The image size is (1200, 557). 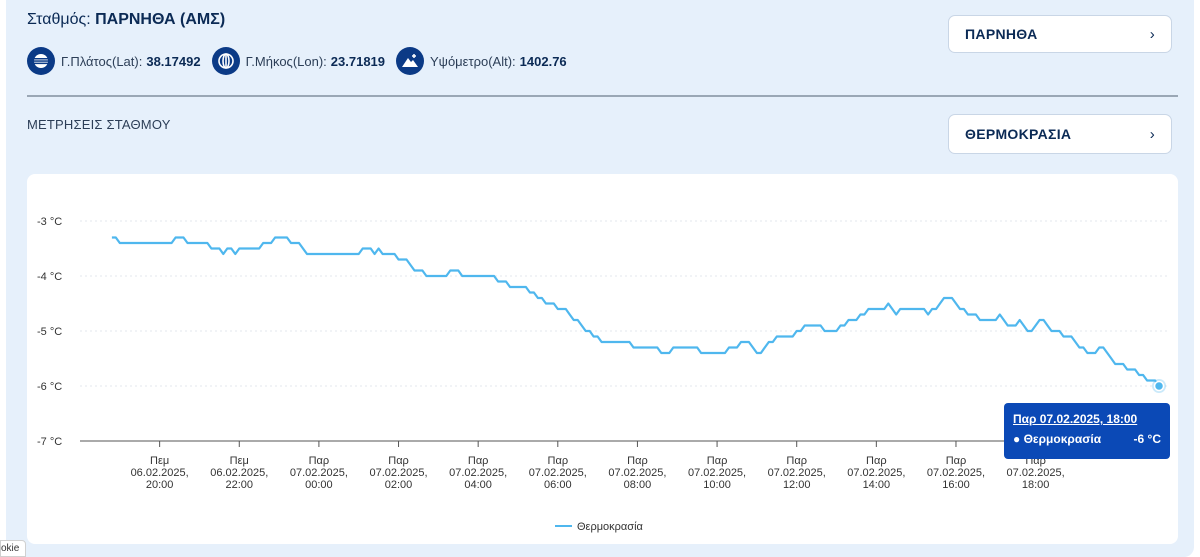 What do you see at coordinates (1159, 386) in the screenshot?
I see `hover-point` at bounding box center [1159, 386].